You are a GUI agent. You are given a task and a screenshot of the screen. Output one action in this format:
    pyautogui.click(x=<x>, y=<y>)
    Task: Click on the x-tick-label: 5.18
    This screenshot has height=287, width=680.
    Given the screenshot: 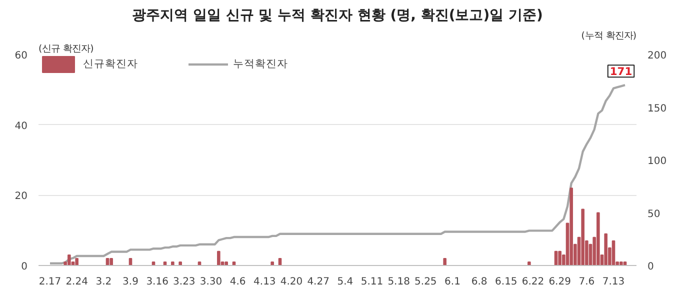 What is the action you would take?
    pyautogui.click(x=399, y=281)
    